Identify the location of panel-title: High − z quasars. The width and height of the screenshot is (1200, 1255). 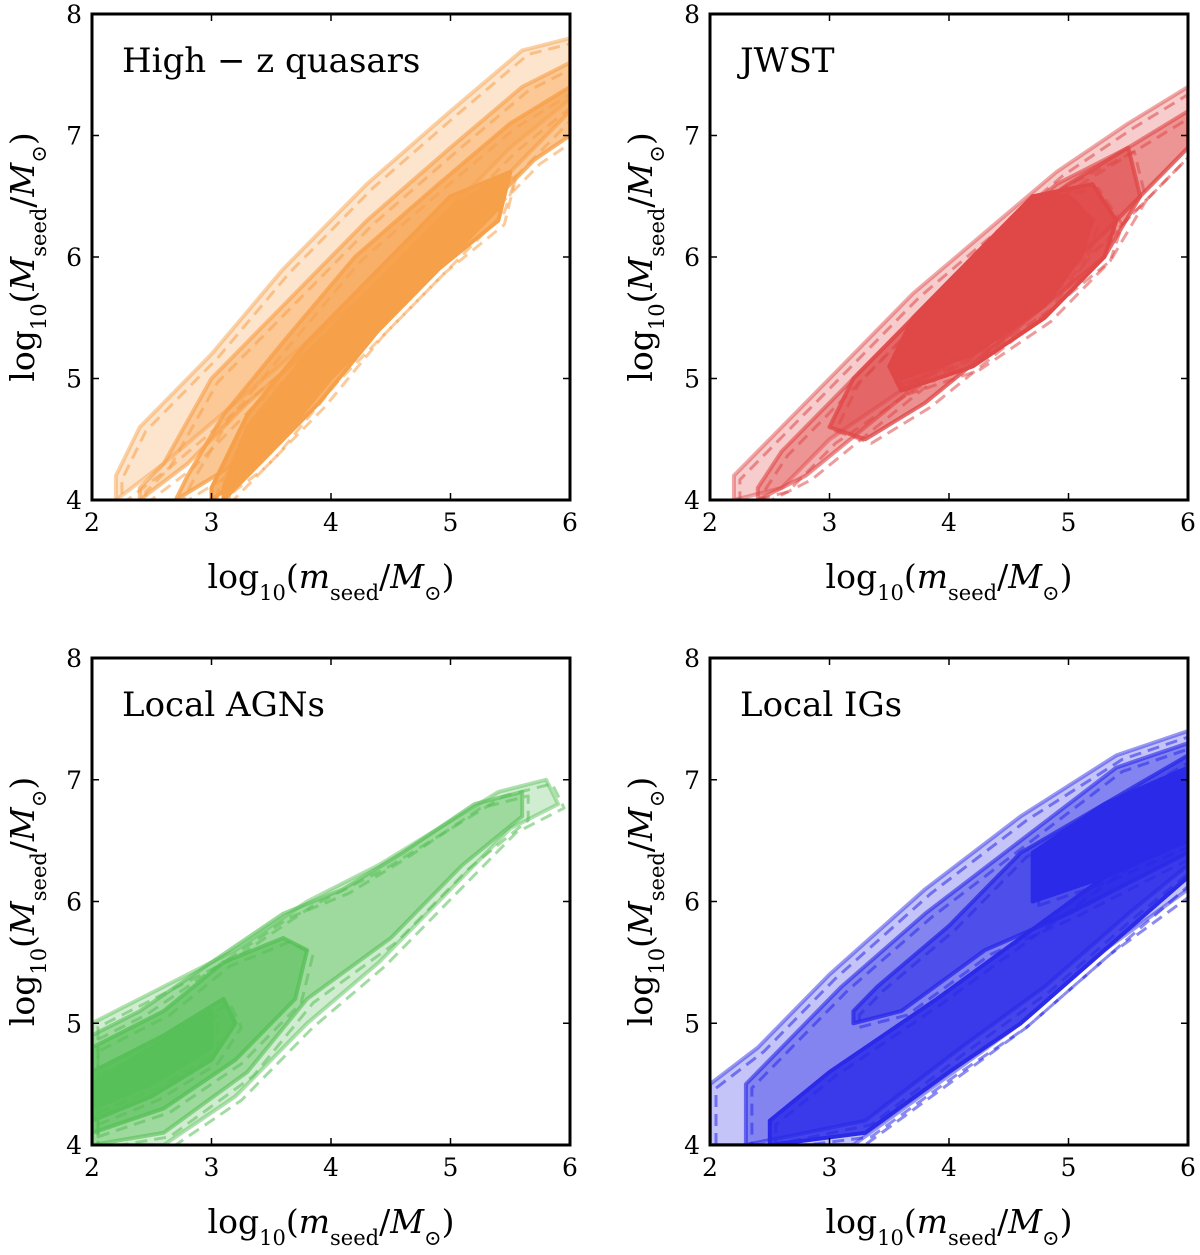
(271, 61).